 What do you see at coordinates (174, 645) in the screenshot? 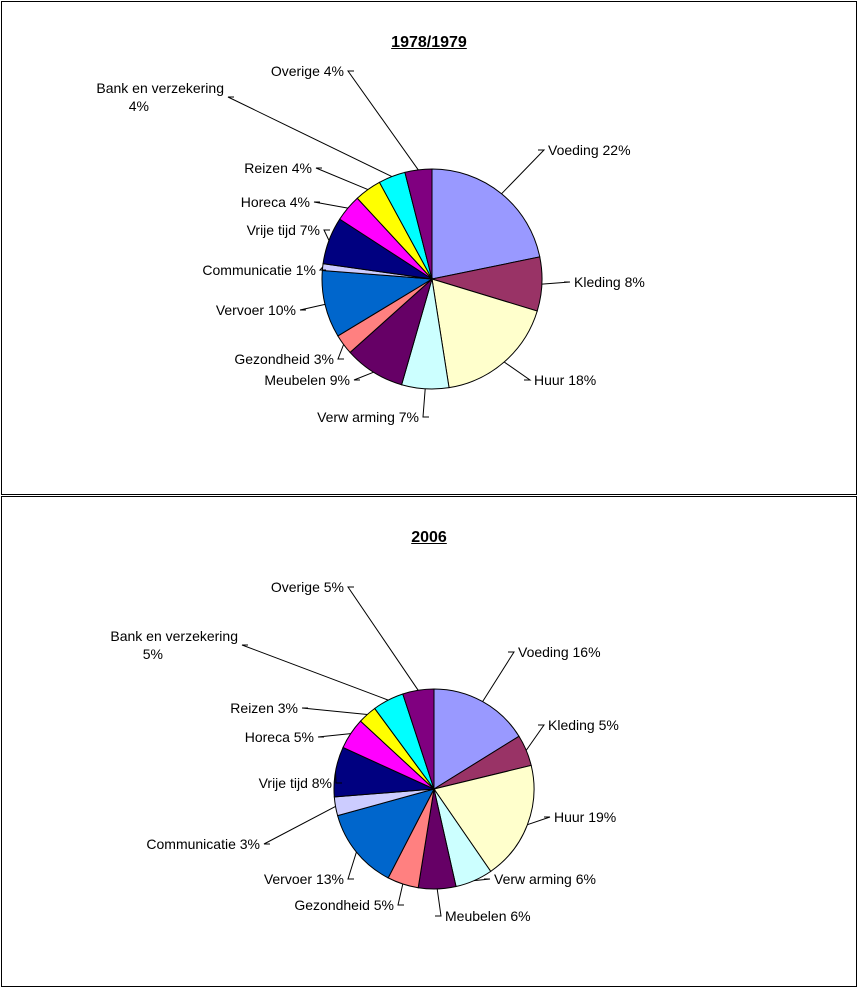
I see `slice-label: Bank en verzekering 5%` at bounding box center [174, 645].